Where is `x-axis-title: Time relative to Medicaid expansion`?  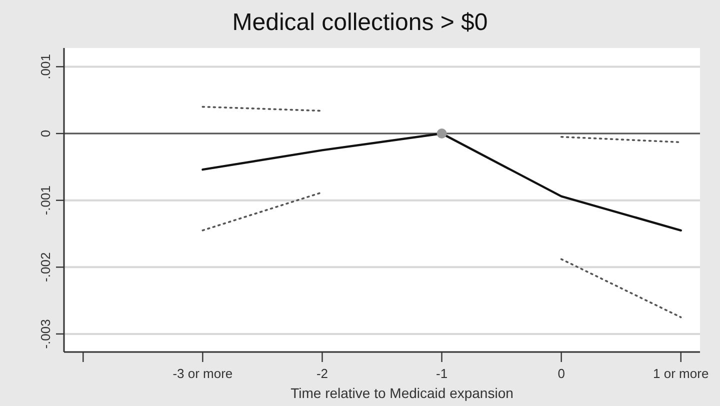 x-axis-title: Time relative to Medicaid expansion is located at coordinates (402, 393).